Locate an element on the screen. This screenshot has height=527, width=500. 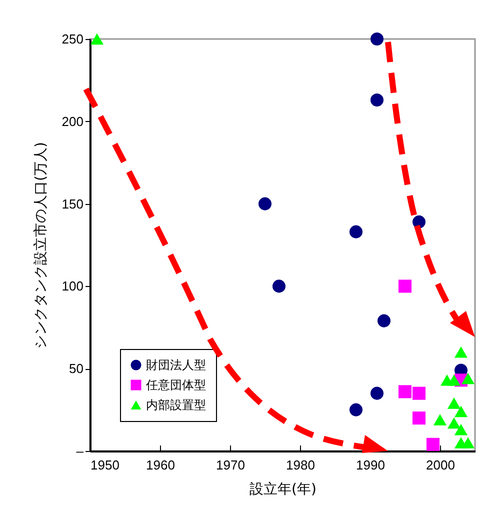
y-tick-label: 50 is located at coordinates (76, 368).